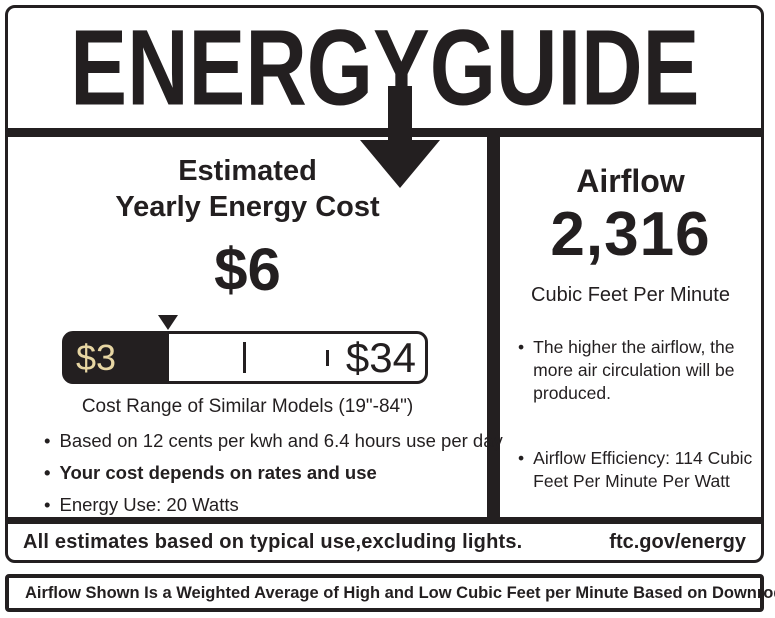 The width and height of the screenshot is (775, 618). Describe the element at coordinates (149, 504) in the screenshot. I see `note-text: Energy Use: 20 Watts` at that location.